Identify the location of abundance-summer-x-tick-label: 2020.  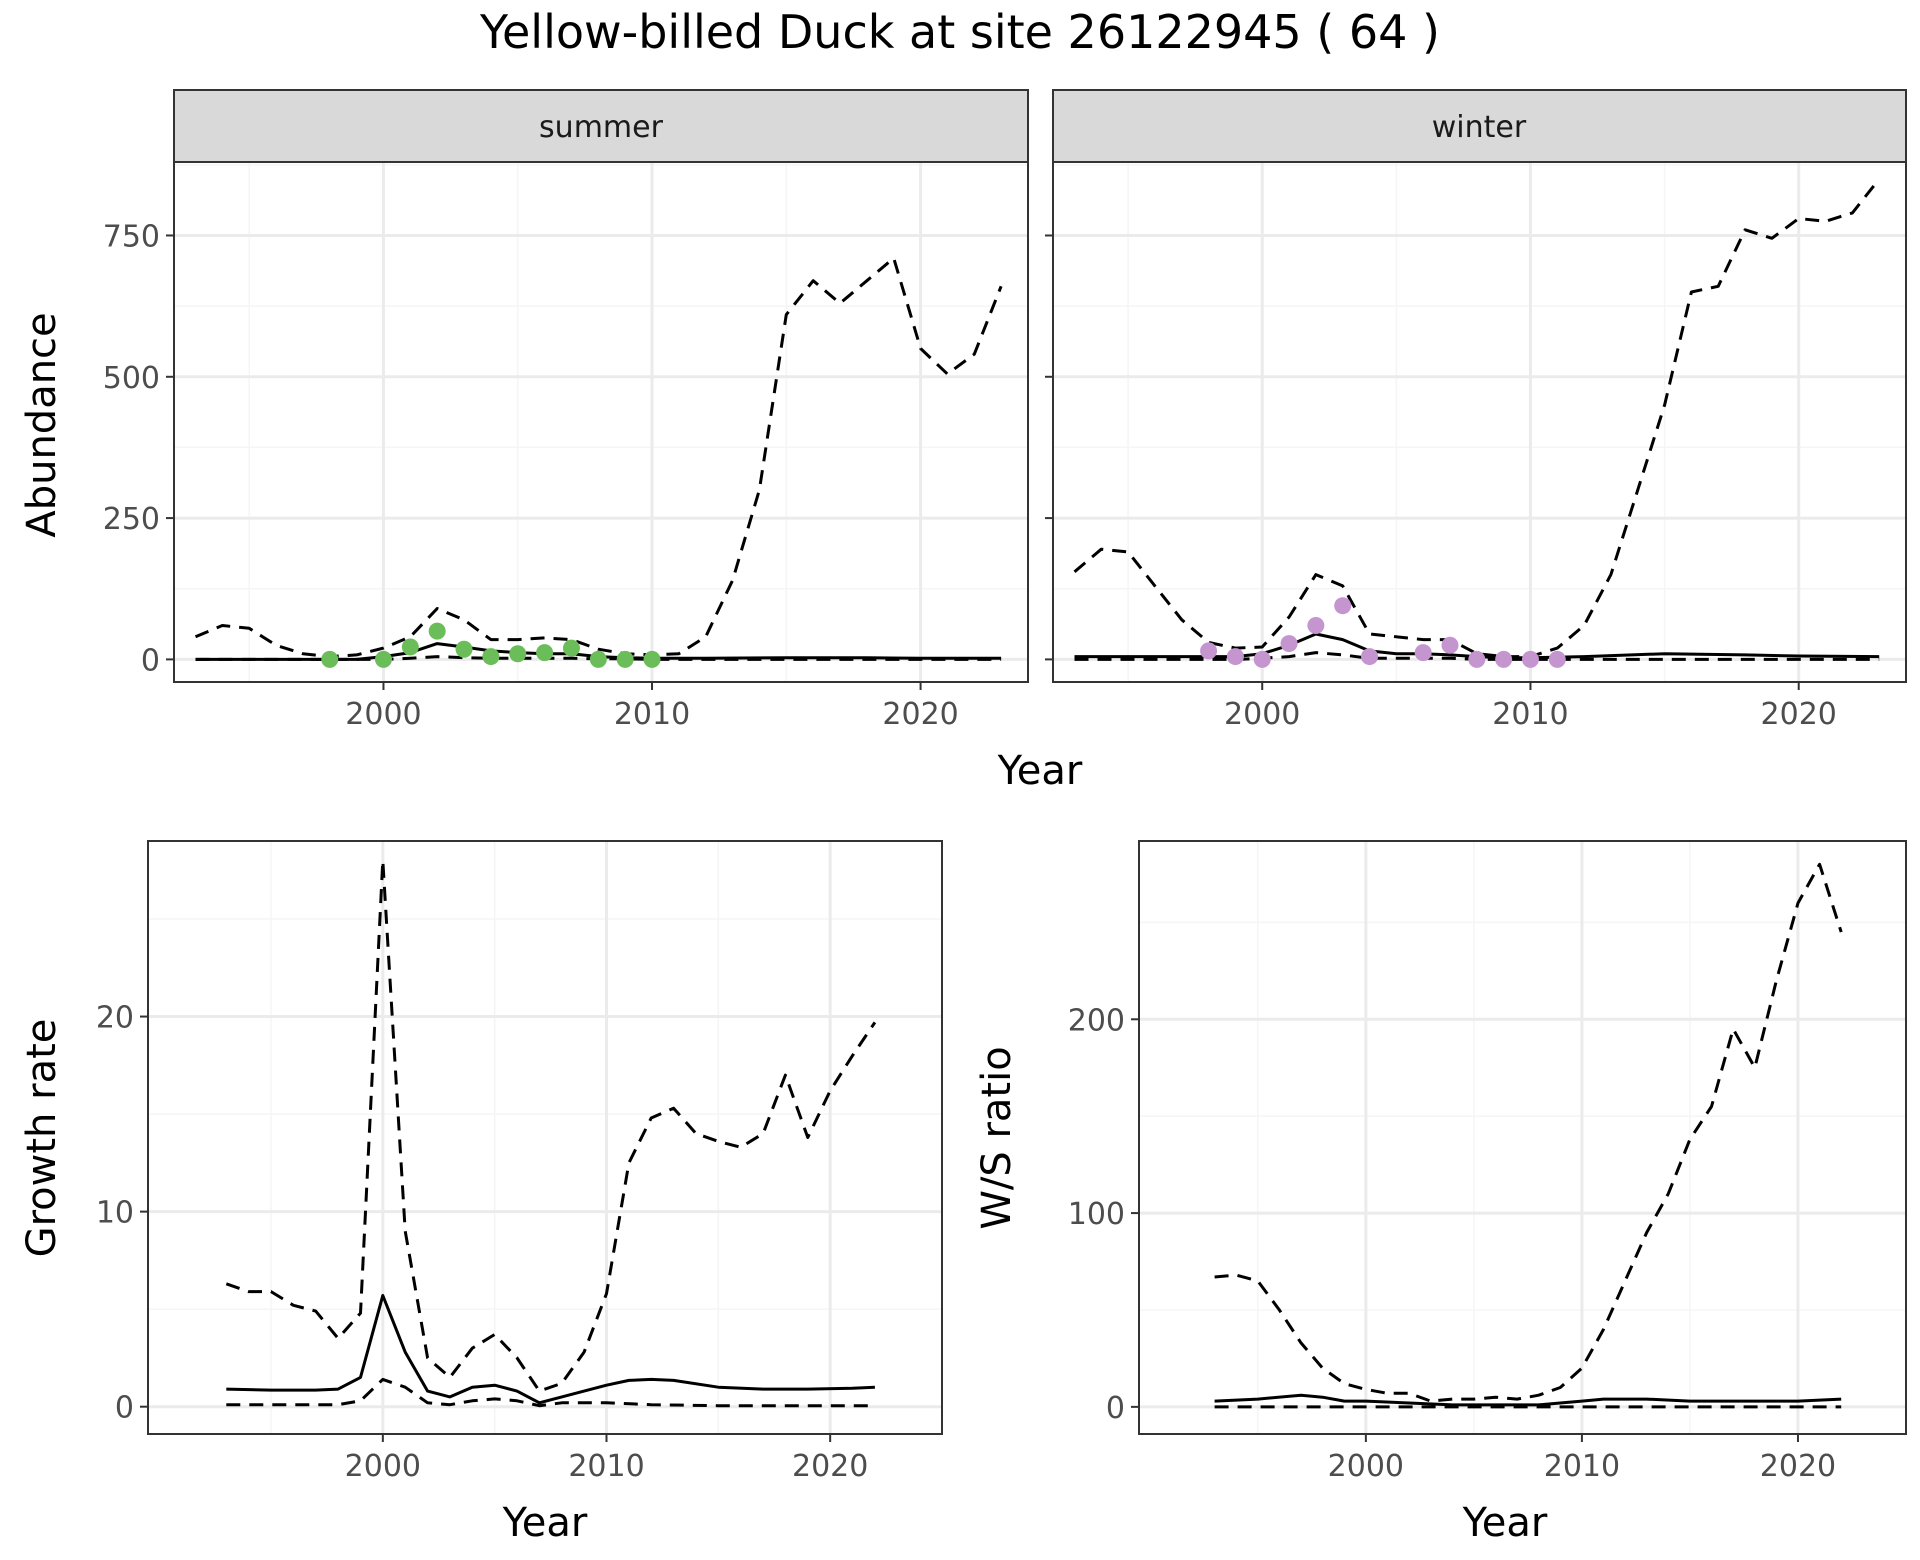
(920, 714).